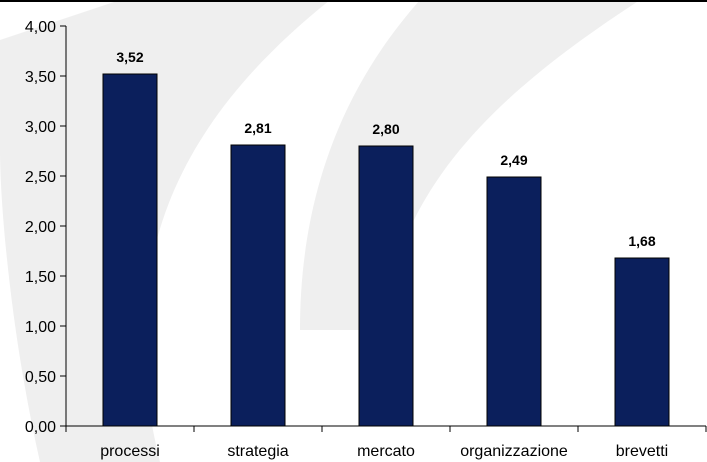  I want to click on bar-brevetti, so click(642, 342).